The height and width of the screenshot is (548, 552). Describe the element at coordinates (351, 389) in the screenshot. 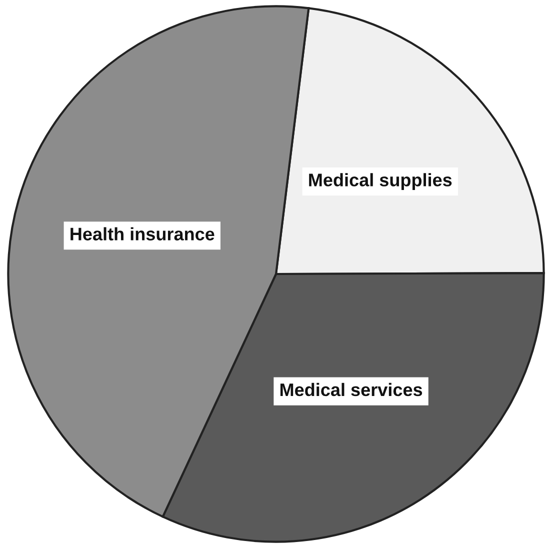

I see `slice-label: Medical services` at that location.